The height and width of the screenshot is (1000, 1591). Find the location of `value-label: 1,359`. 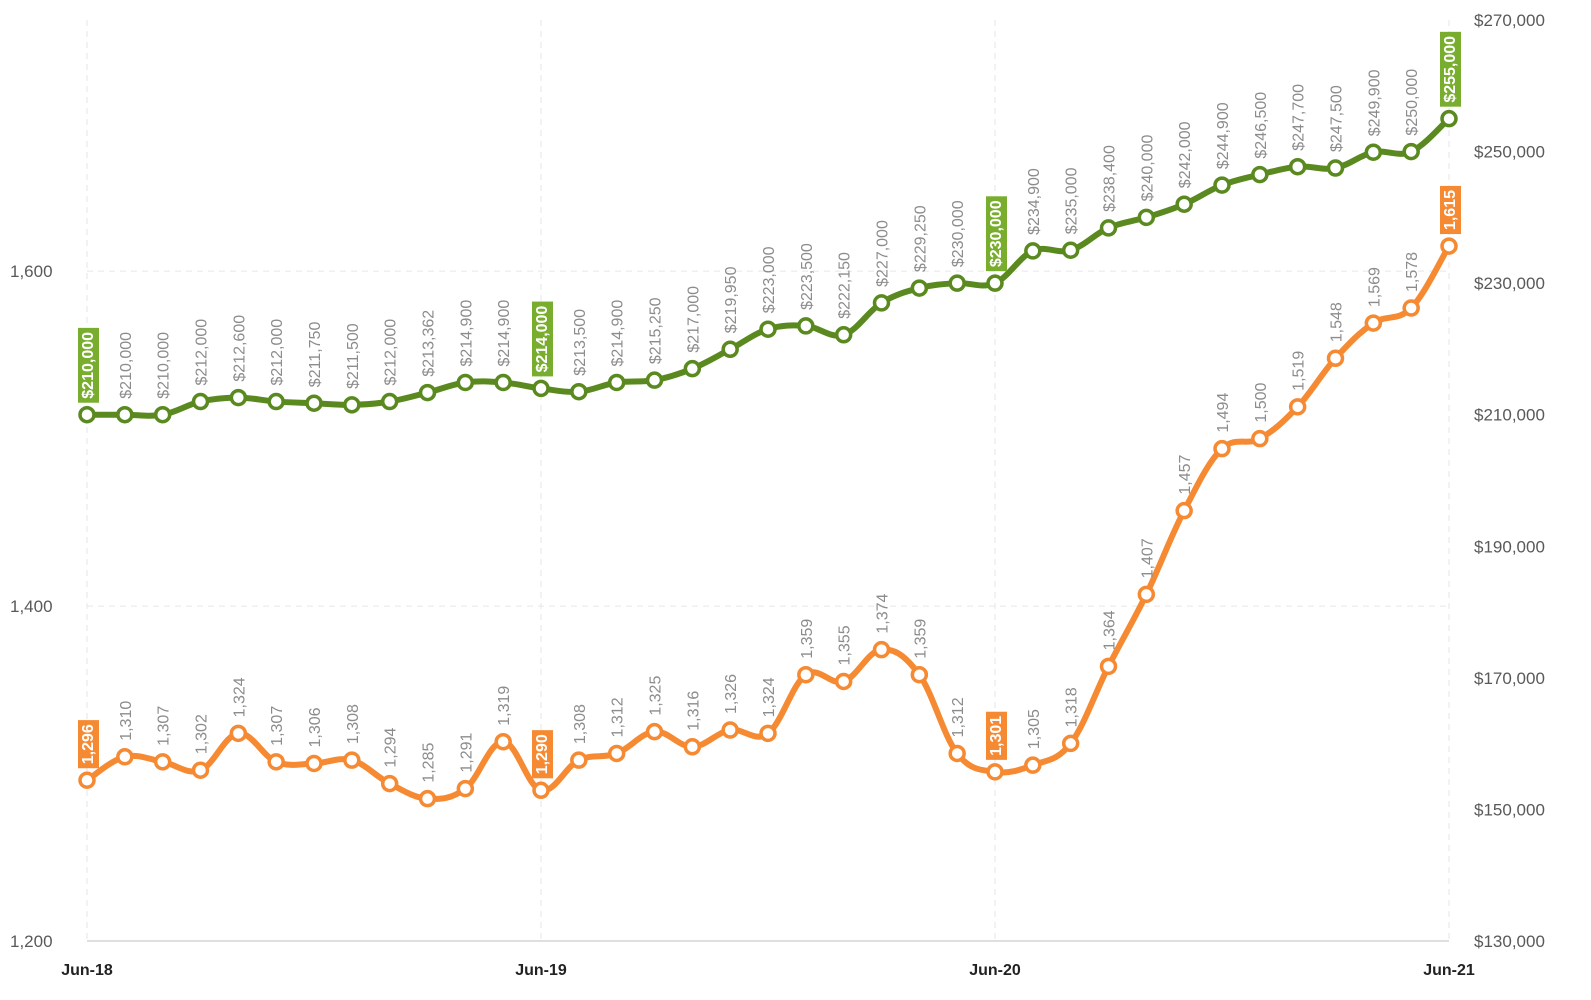

value-label: 1,359 is located at coordinates (807, 639).